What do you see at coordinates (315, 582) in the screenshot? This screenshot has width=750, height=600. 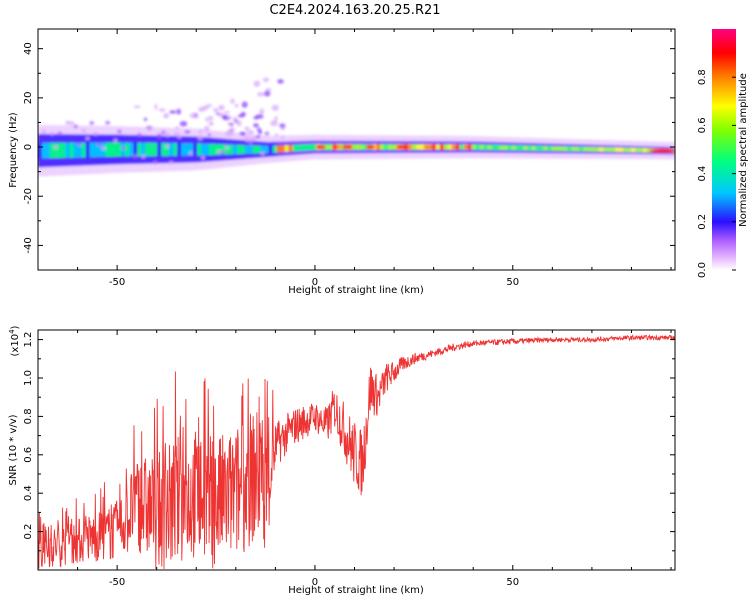 I see `snr-x-tick-label: 0` at bounding box center [315, 582].